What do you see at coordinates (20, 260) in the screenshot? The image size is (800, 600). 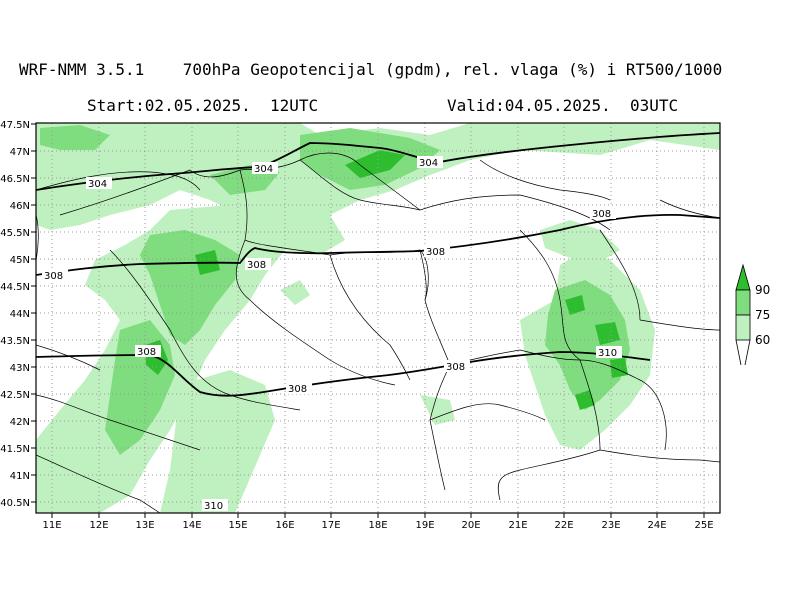 I see `lat-label: 45N` at bounding box center [20, 260].